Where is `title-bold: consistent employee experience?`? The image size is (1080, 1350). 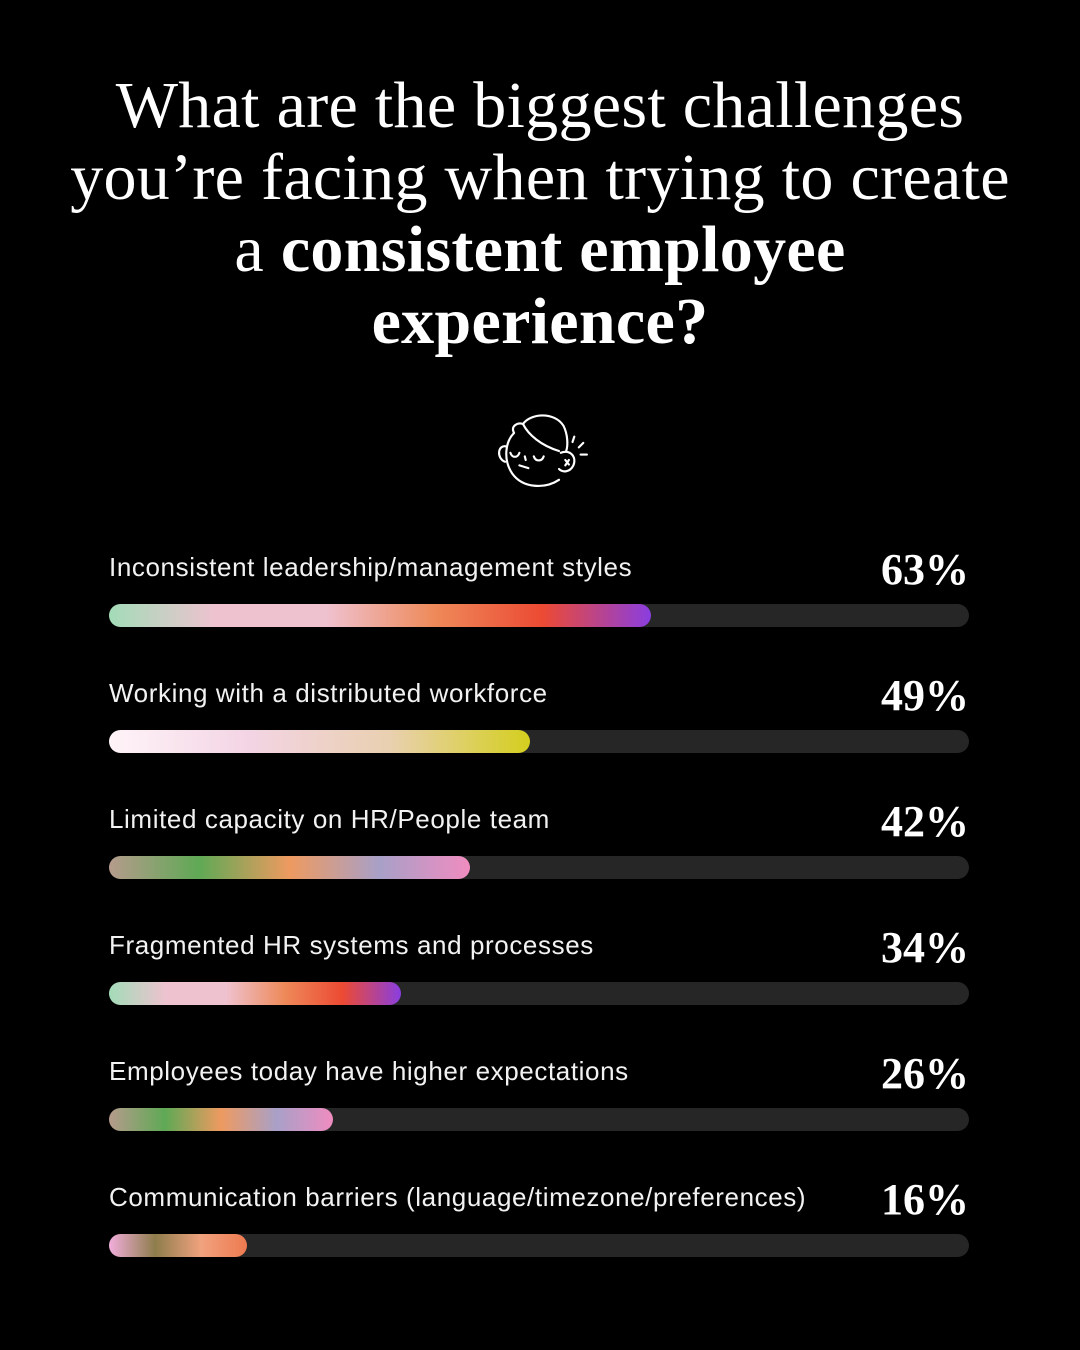 title-bold: consistent employee experience? is located at coordinates (563, 285).